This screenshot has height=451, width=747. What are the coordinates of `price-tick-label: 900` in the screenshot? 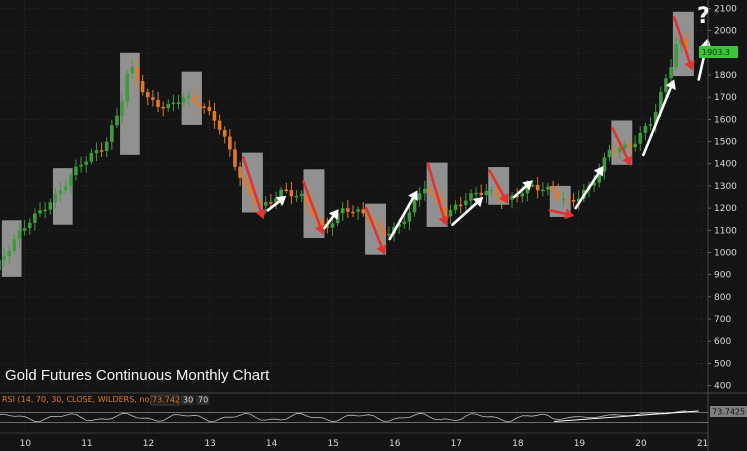 It's located at (722, 276).